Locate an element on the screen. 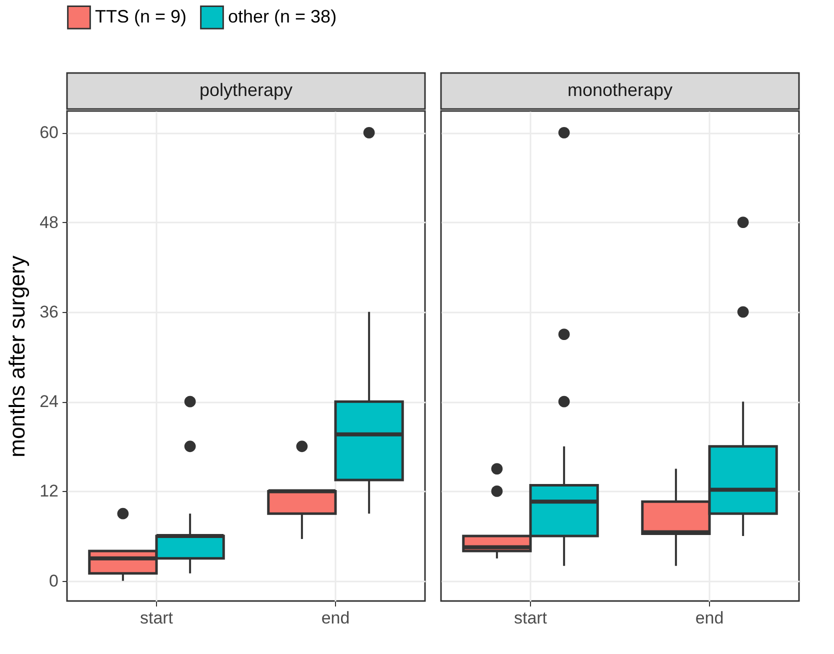 The width and height of the screenshot is (834, 654). y-tick-label: 24 is located at coordinates (49, 402).